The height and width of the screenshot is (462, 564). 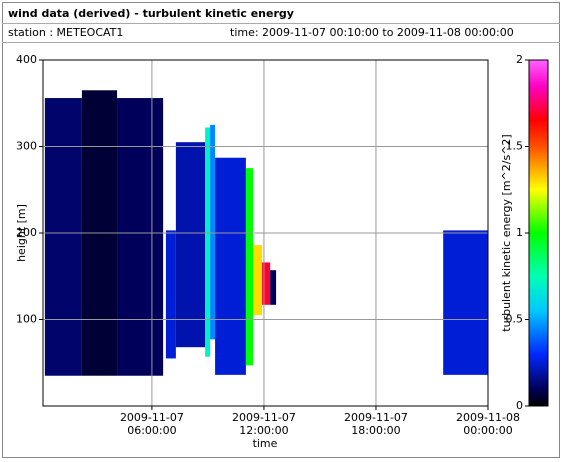 I want to click on colorbar-label: turbulent kinetic energy [m^2/s^2], so click(x=506, y=232).